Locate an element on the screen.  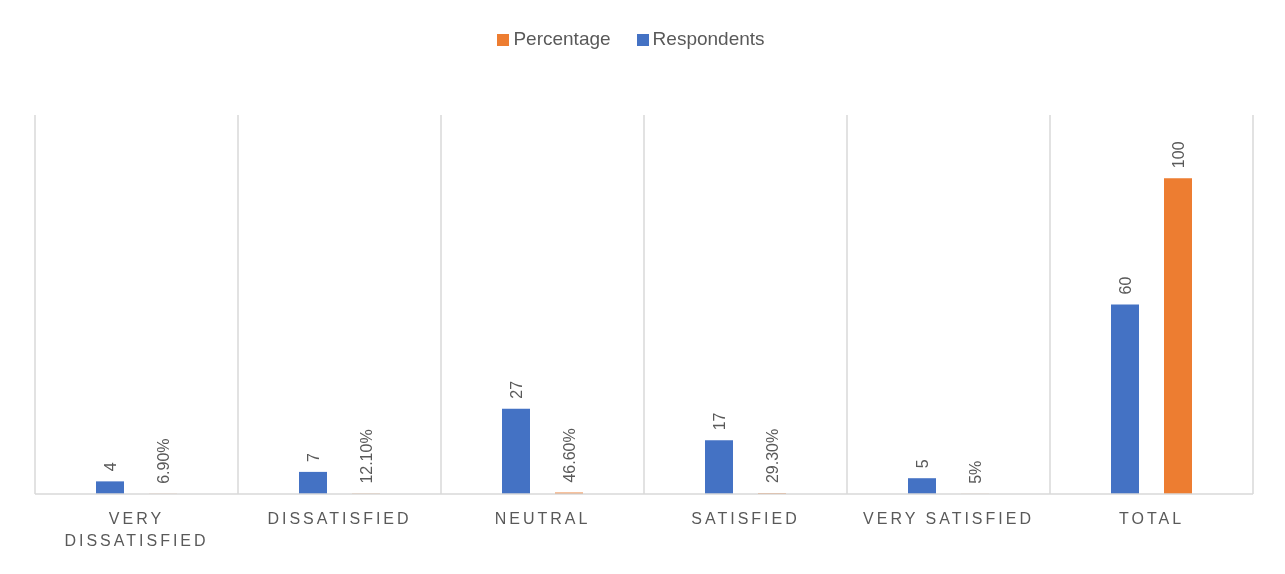
x-tick-label: SATISFIED is located at coordinates (745, 518).